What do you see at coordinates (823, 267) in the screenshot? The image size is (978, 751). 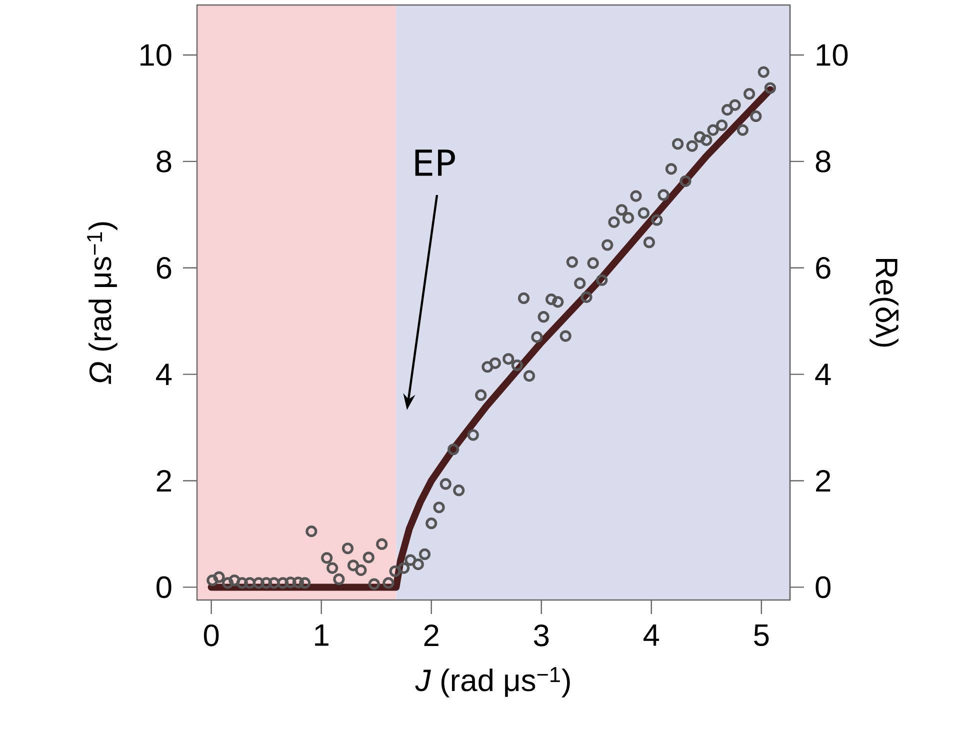 I see `y2-tick-label: 6` at bounding box center [823, 267].